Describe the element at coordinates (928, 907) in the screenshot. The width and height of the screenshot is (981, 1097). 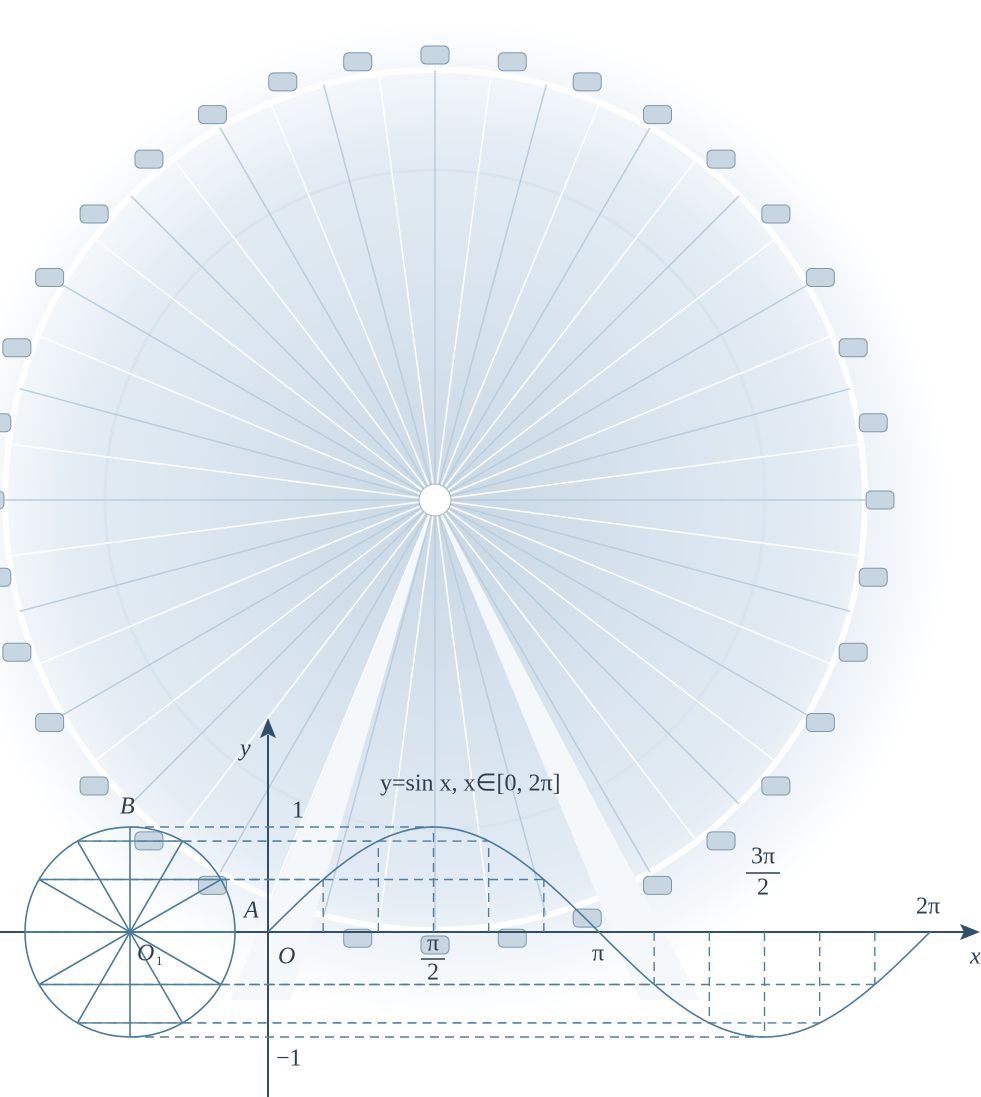
I see `tick-label: 2π` at that location.